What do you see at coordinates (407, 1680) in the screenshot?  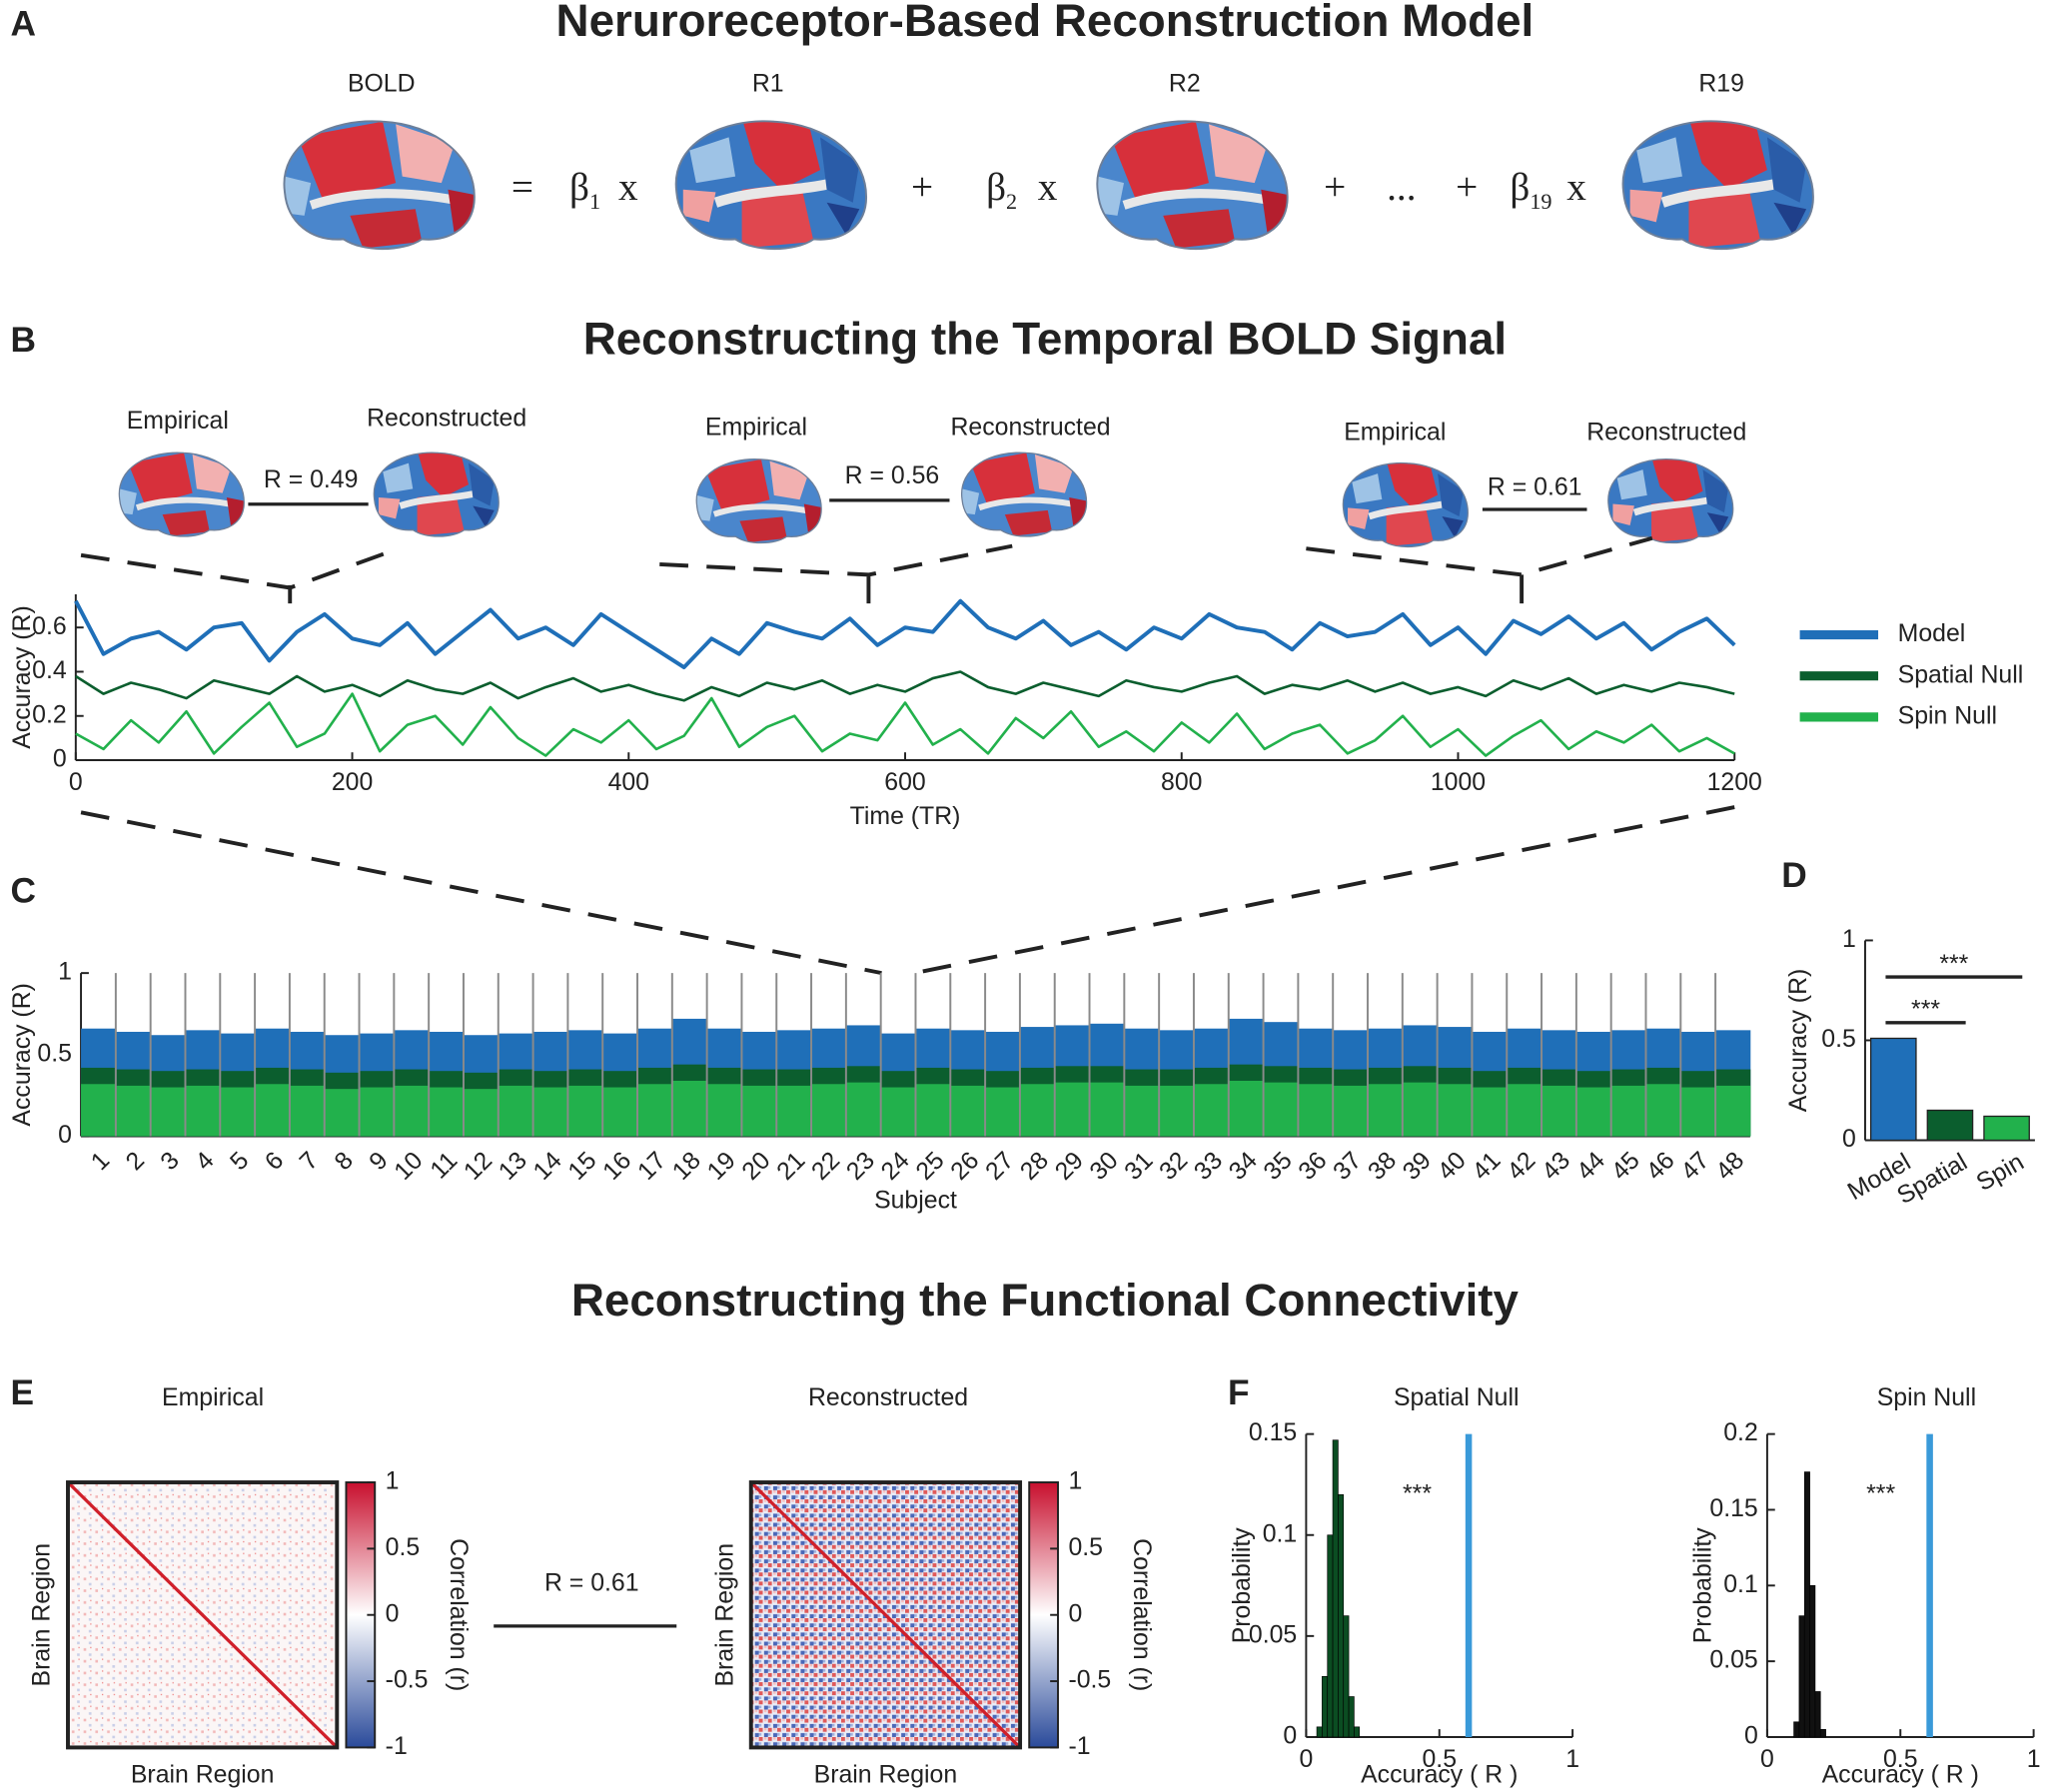 I see `colorbar-tick-label: -0.5` at bounding box center [407, 1680].